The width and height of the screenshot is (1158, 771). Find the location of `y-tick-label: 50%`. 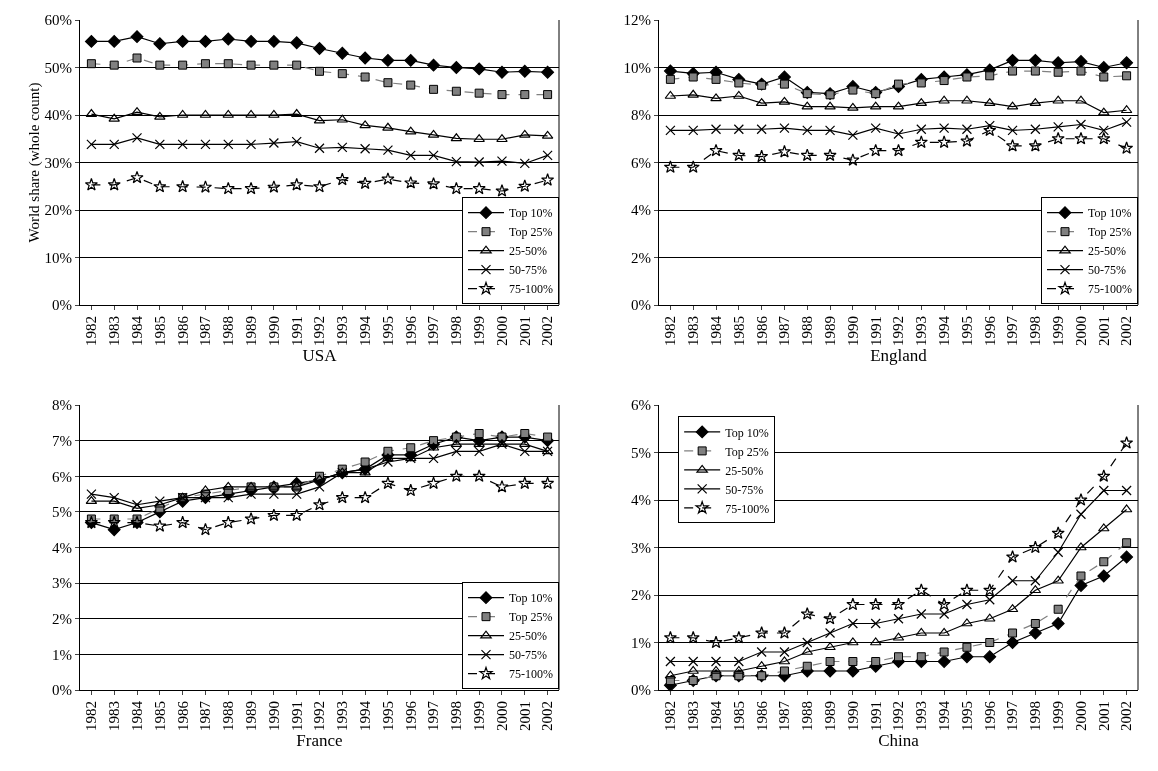

y-tick-label: 50% is located at coordinates (58, 67).